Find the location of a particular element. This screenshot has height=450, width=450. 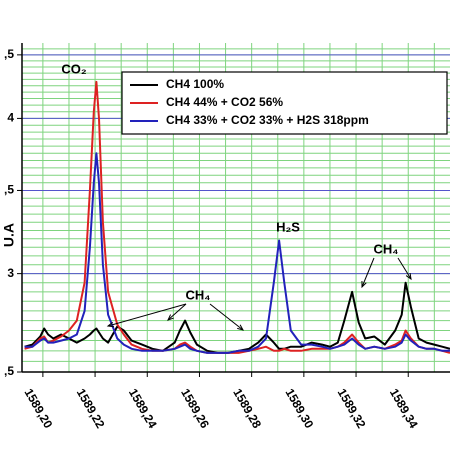

x-tick-label: 1589,22 is located at coordinates (91, 408).